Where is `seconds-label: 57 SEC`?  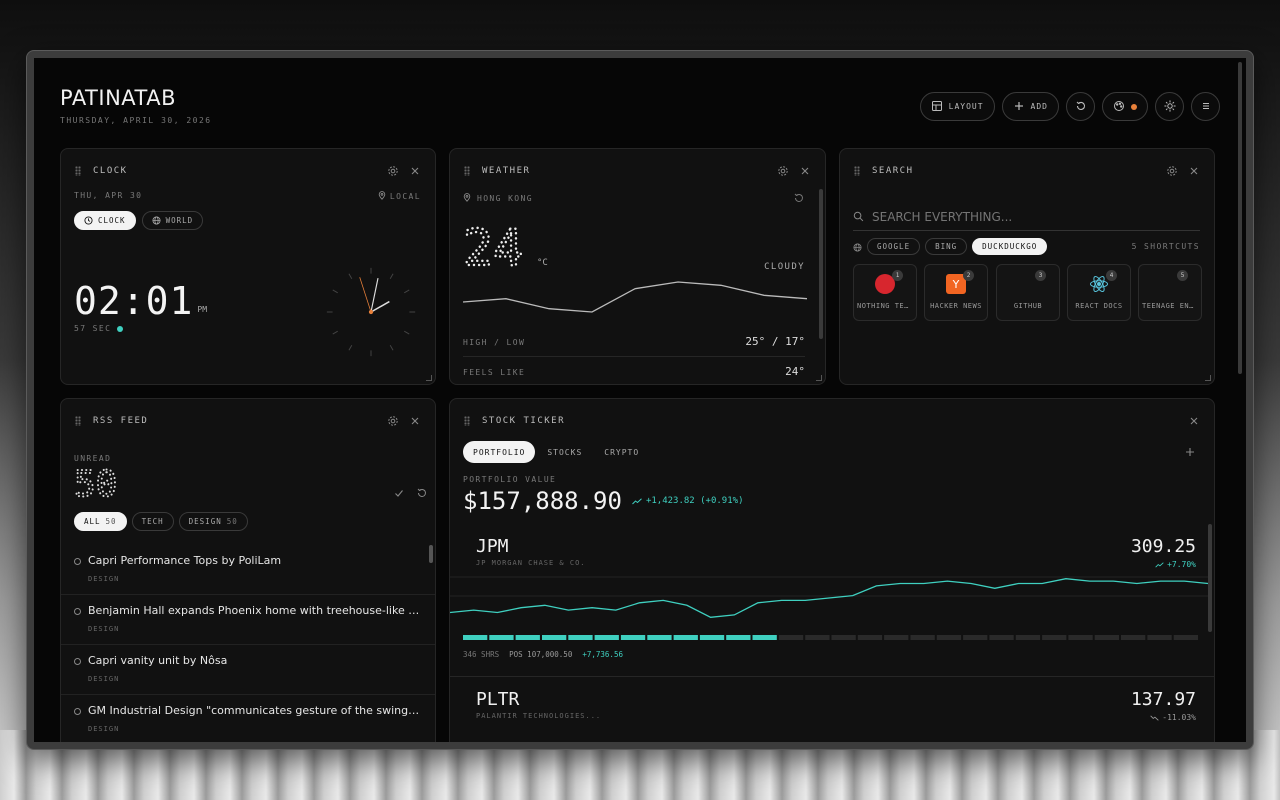
seconds-label: 57 SEC is located at coordinates (93, 328).